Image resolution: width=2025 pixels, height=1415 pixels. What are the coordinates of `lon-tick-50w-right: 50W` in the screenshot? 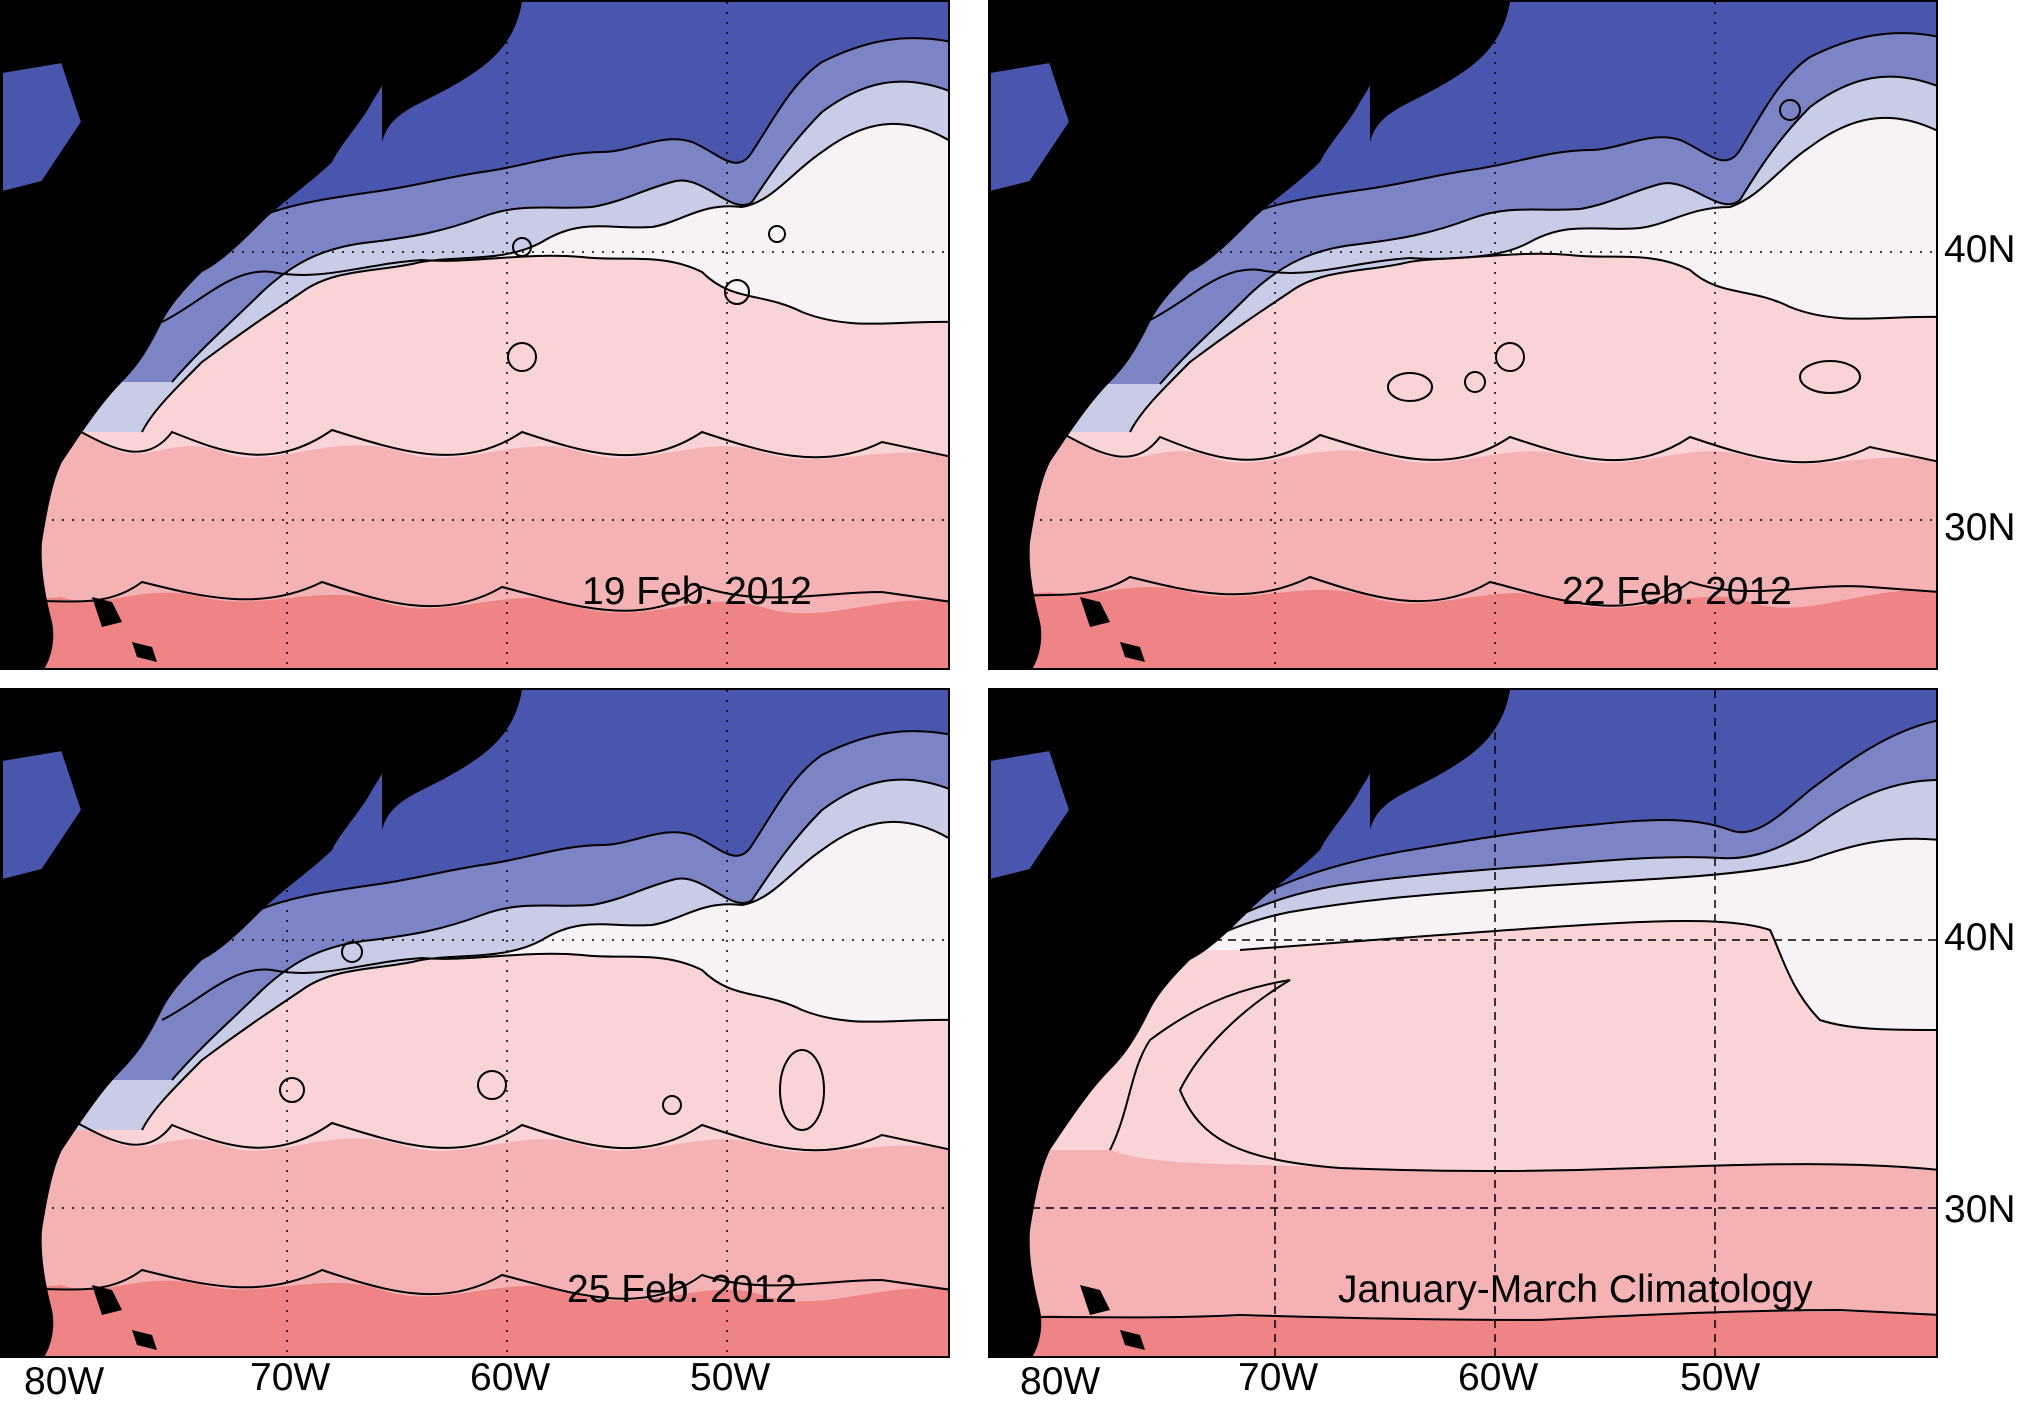 It's located at (1720, 1377).